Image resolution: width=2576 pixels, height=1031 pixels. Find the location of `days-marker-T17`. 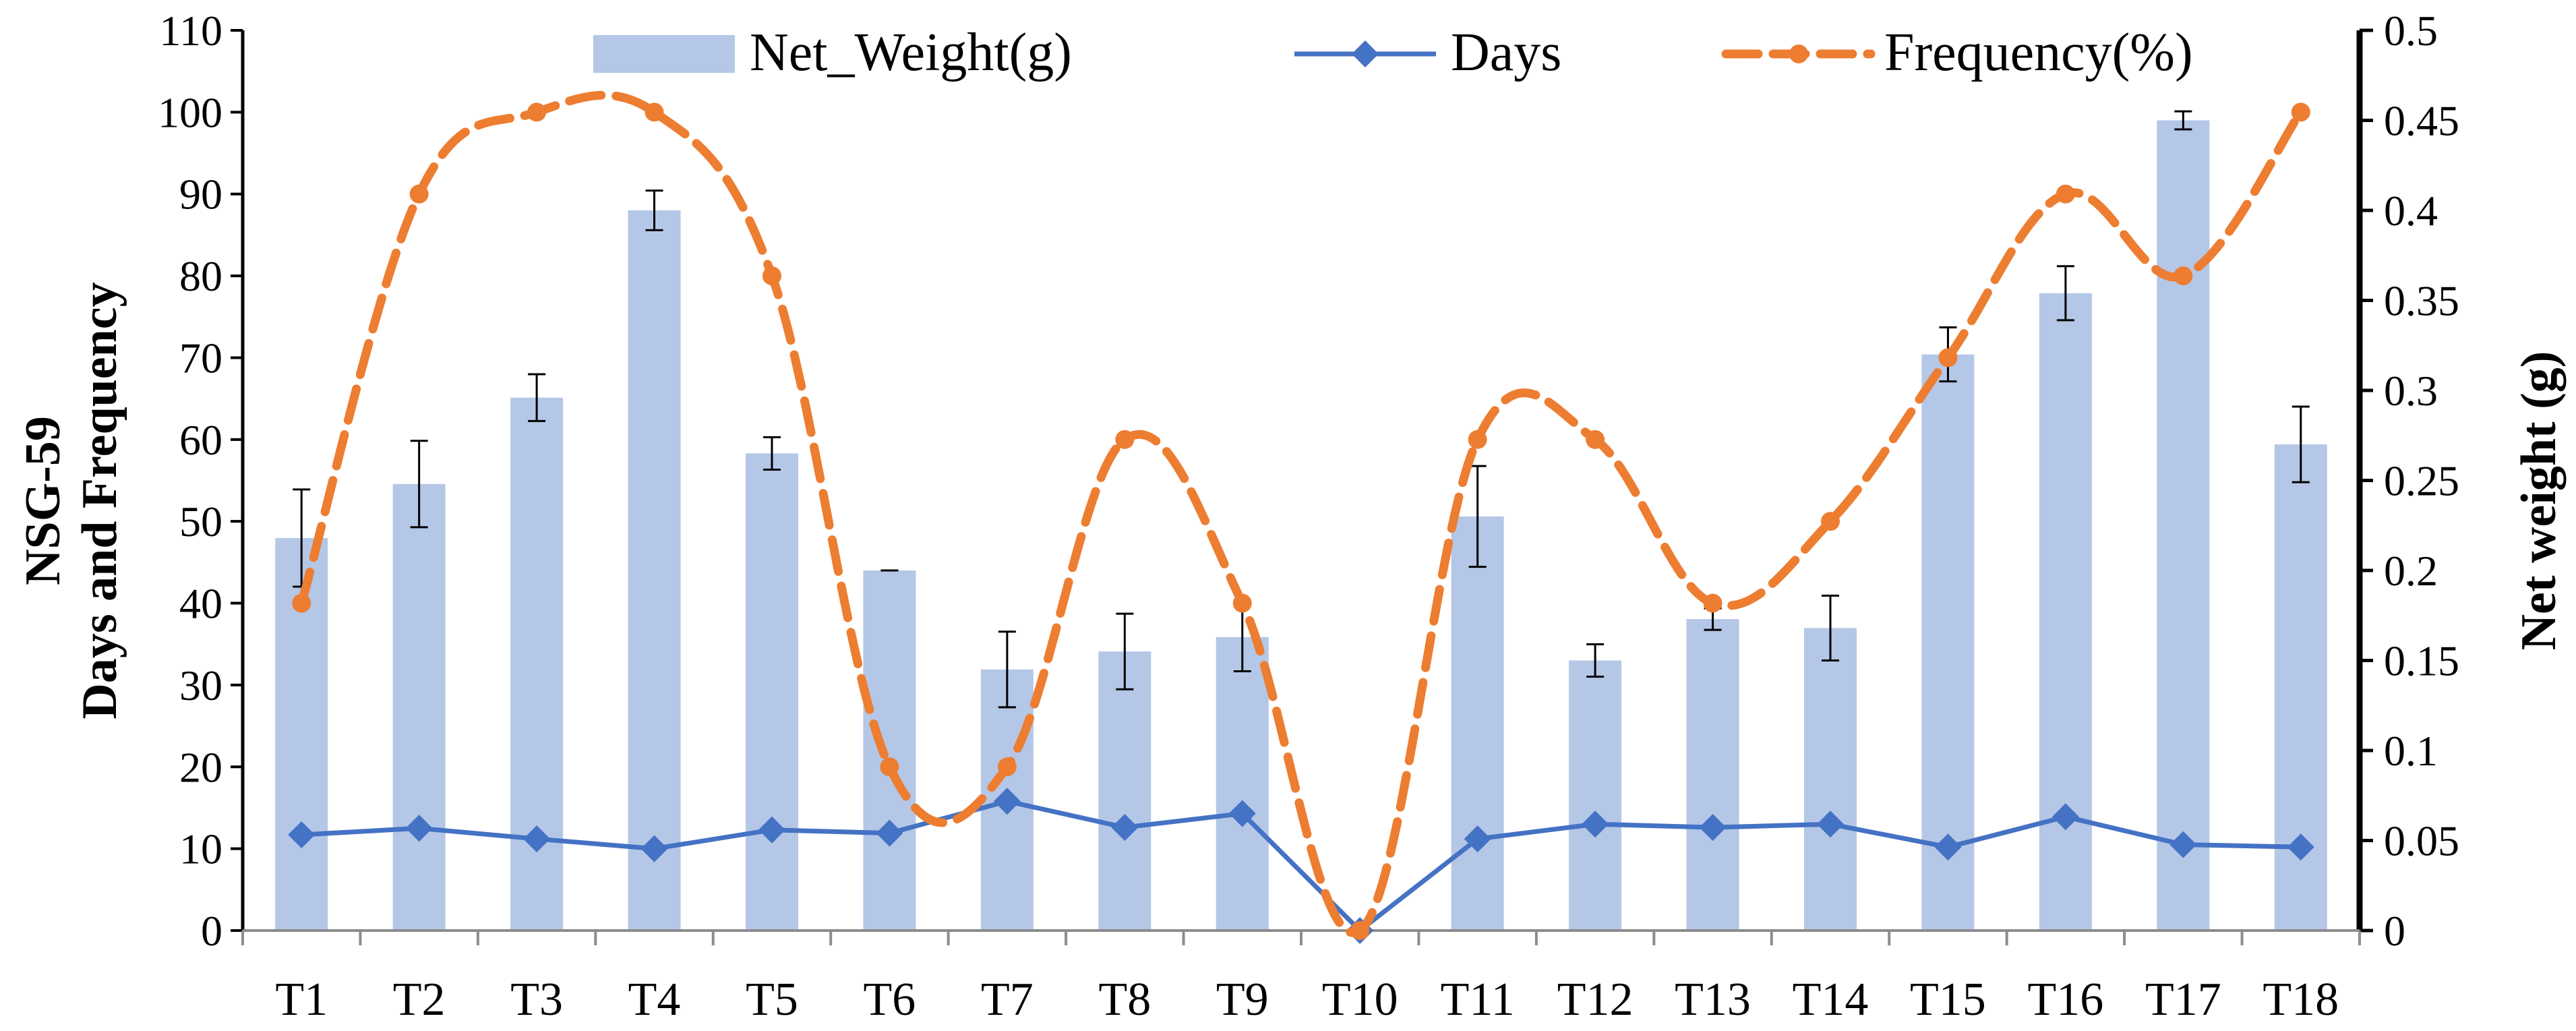

days-marker-T17 is located at coordinates (2183, 844).